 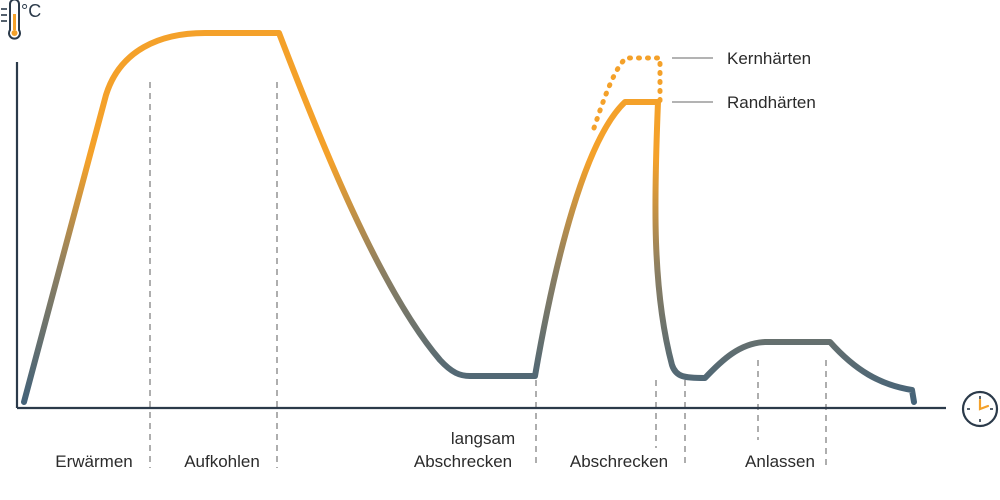 What do you see at coordinates (627, 93) in the screenshot?
I see `kernhaerten-dotted-curve` at bounding box center [627, 93].